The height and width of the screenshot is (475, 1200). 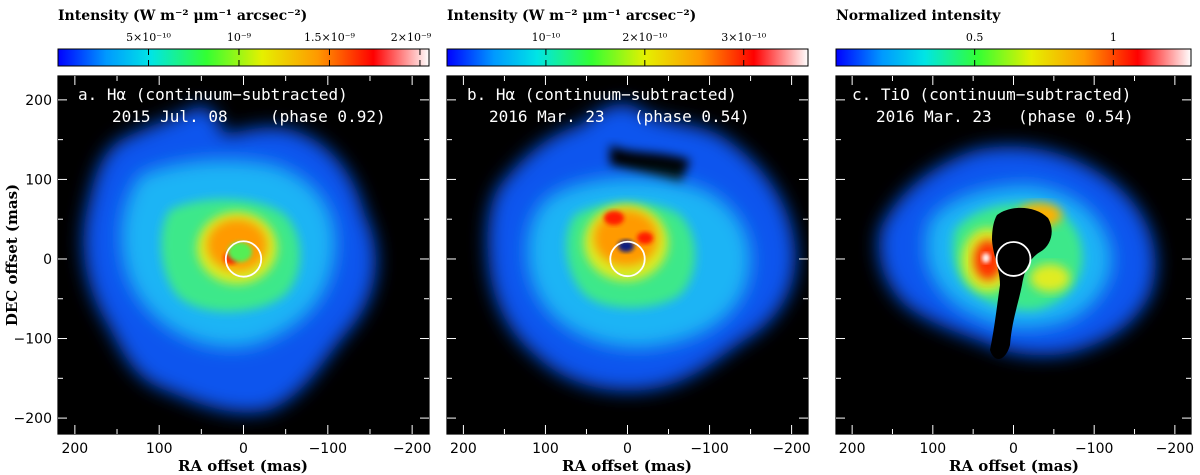 I want to click on panel-label: a. Hα (continuum−subtracted), so click(x=213, y=94).